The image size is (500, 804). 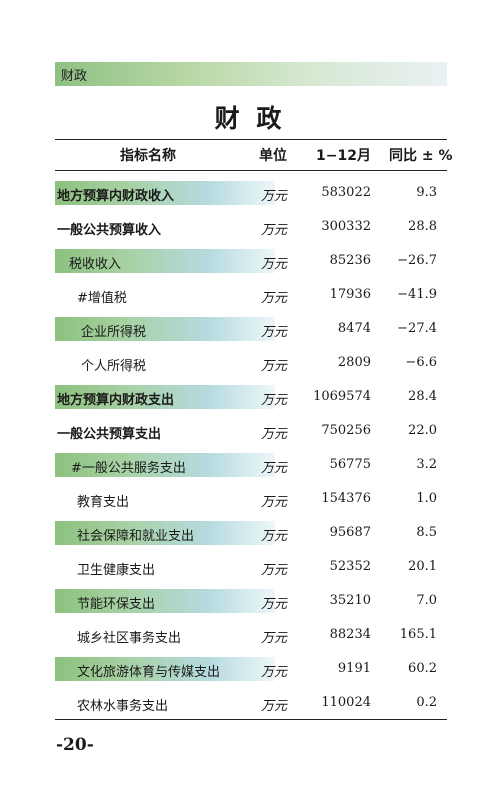 I want to click on table-row: 社会保障和就业支出 万元 95687 8.5, so click(x=251, y=533).